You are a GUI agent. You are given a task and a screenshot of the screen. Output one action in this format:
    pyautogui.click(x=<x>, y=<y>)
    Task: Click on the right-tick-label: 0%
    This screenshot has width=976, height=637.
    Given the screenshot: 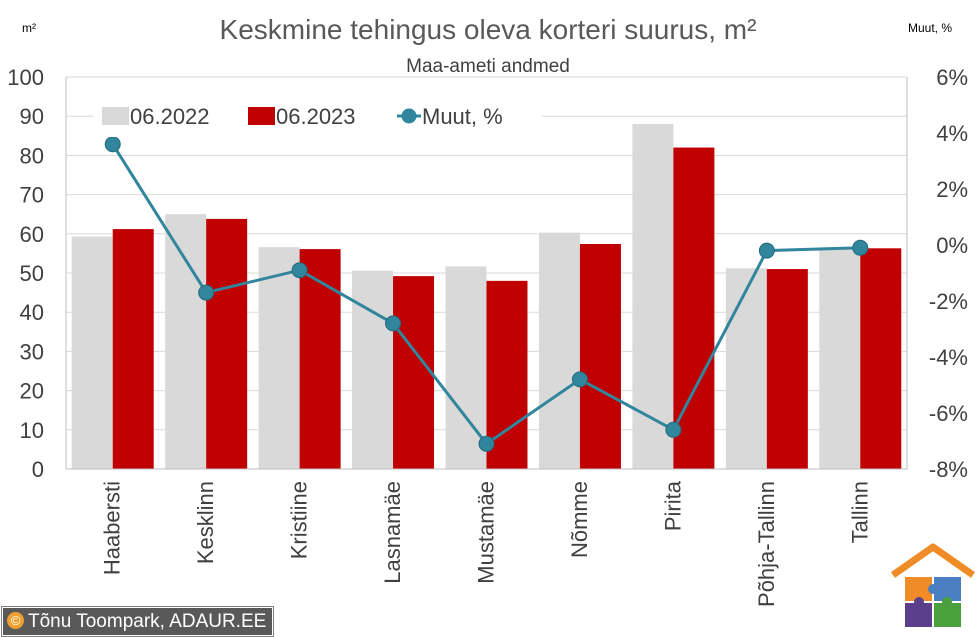 What is the action you would take?
    pyautogui.click(x=952, y=245)
    